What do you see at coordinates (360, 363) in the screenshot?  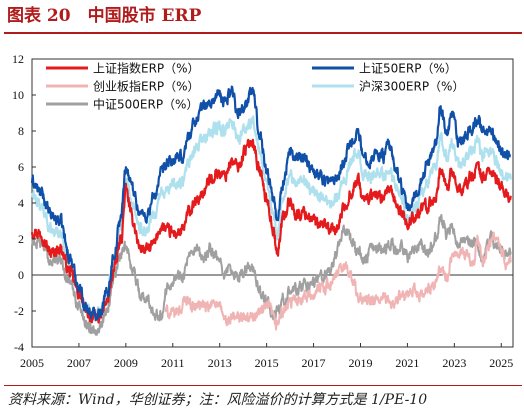 I see `x-tick-label: 2019` at bounding box center [360, 363].